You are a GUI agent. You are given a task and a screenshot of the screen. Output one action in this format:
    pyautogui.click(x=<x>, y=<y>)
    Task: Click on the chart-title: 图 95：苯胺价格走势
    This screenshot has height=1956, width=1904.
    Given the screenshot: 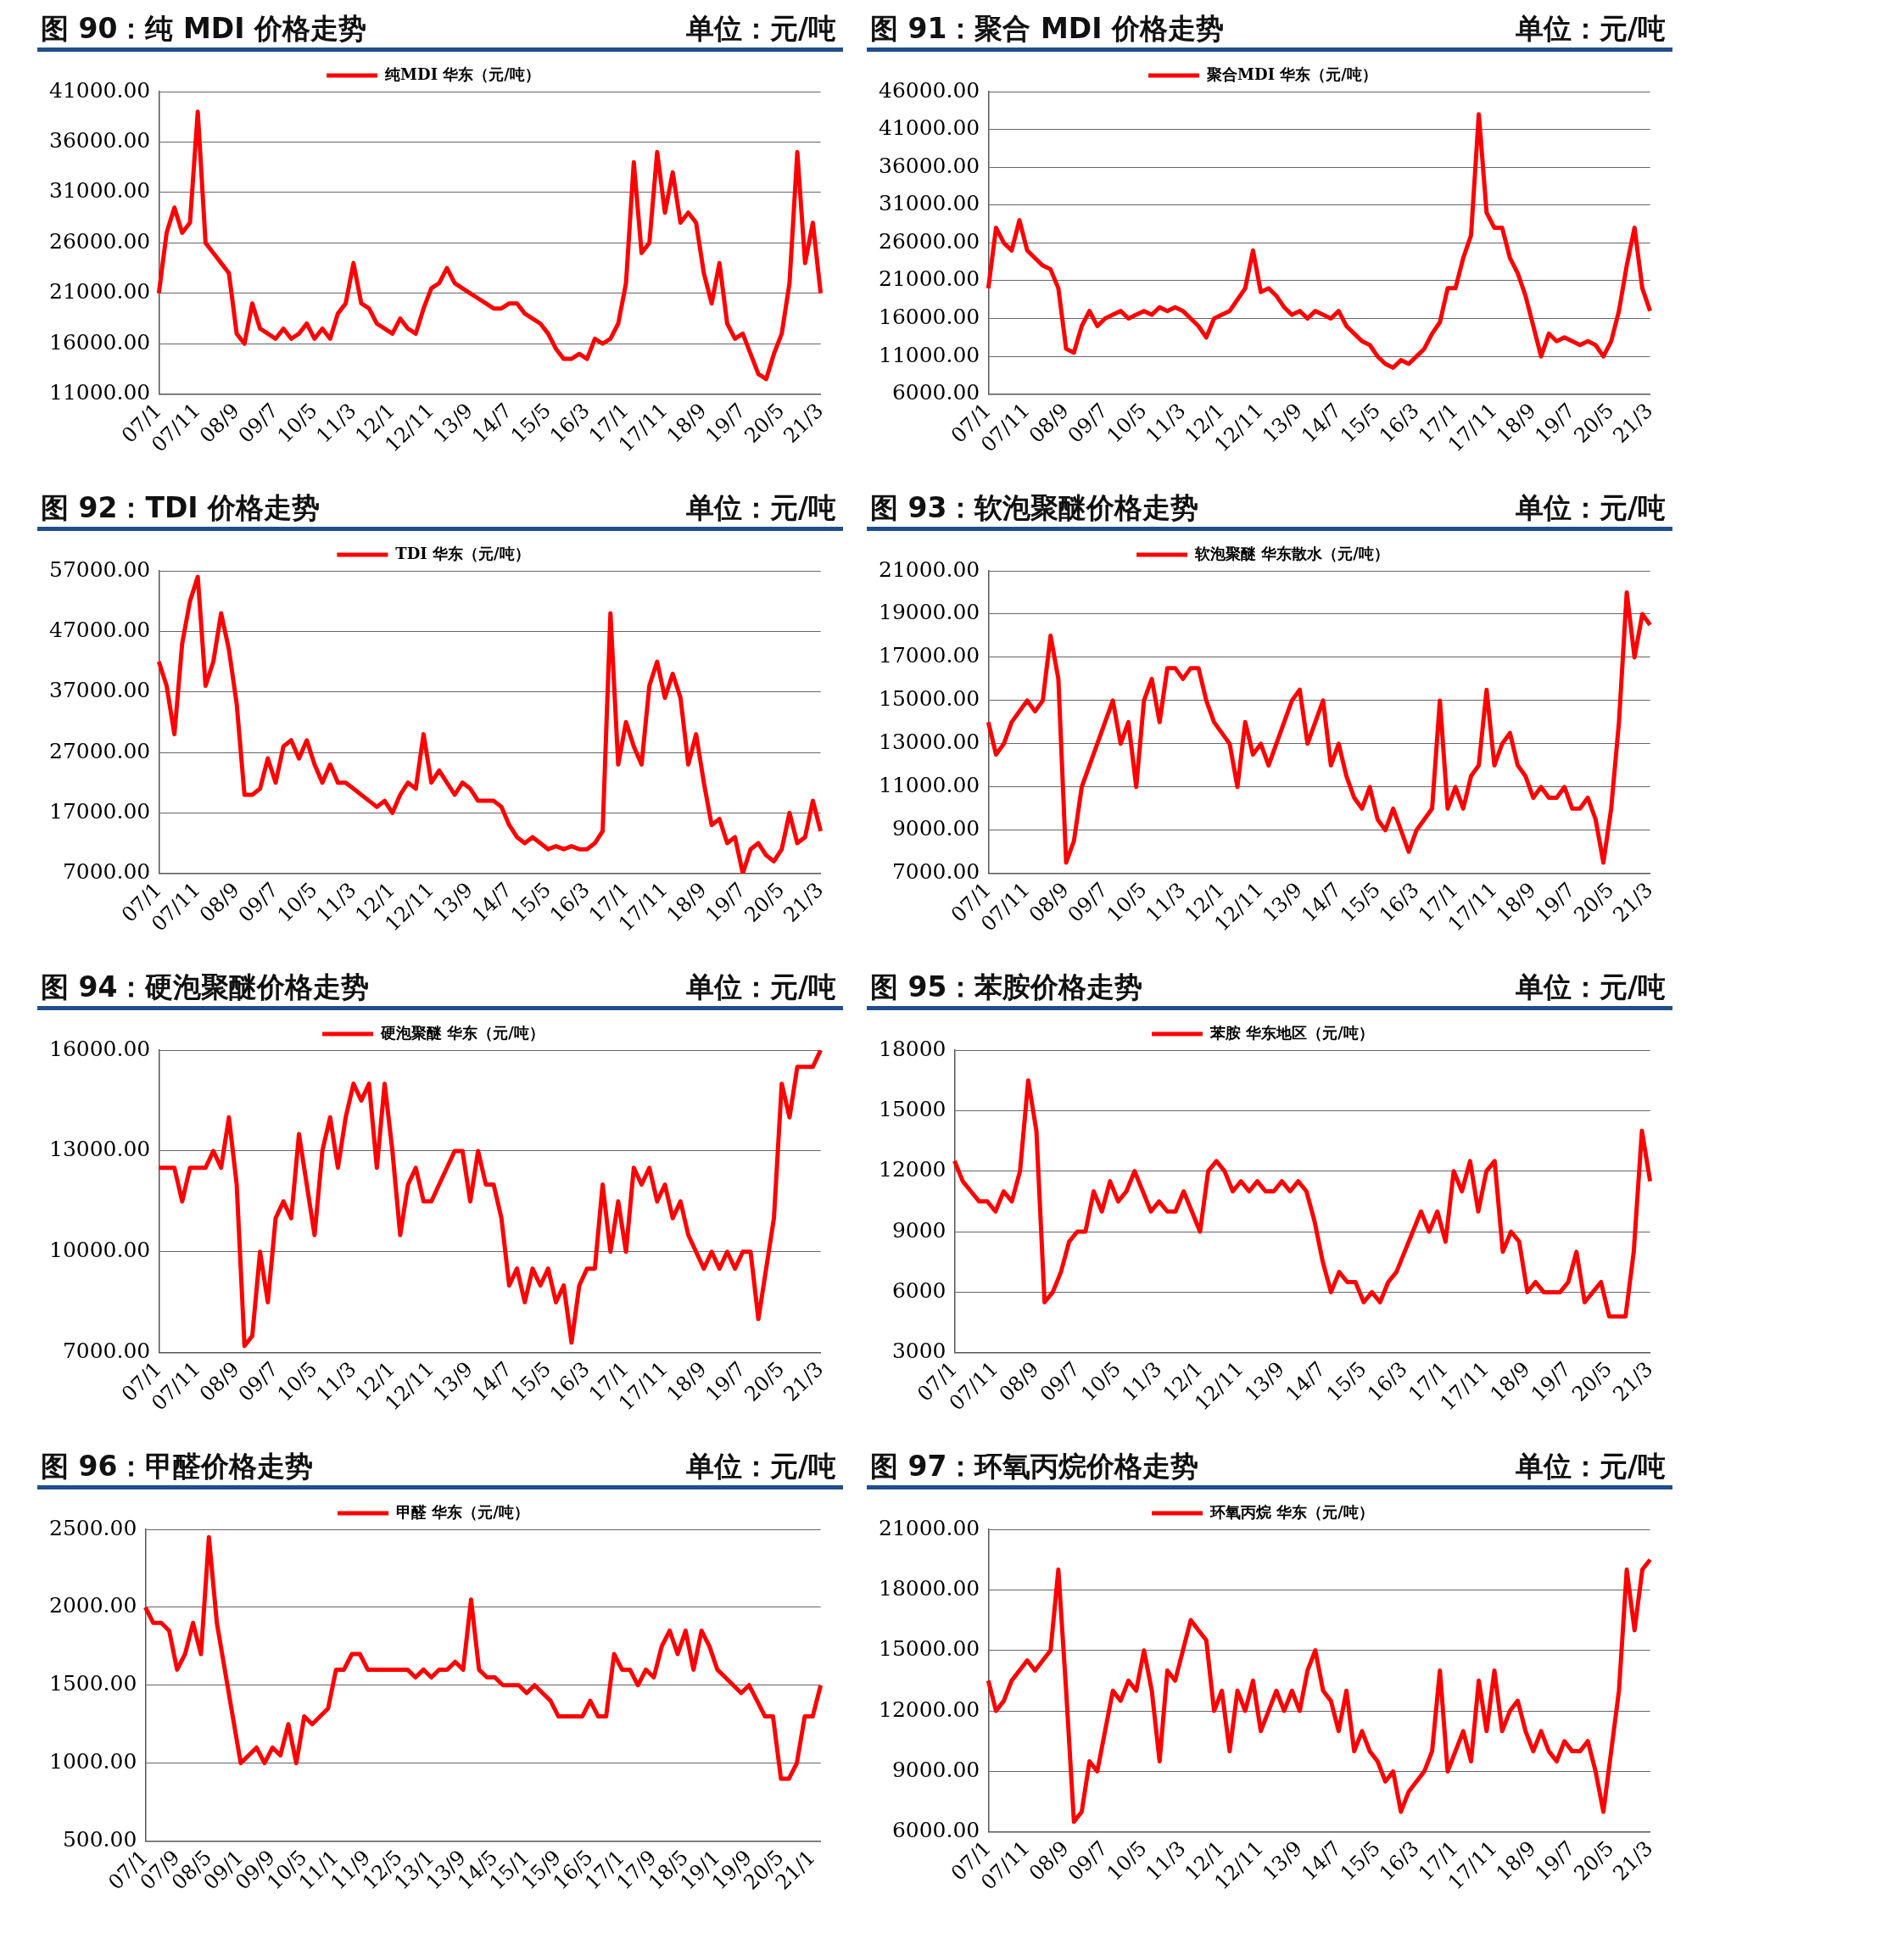 What is the action you would take?
    pyautogui.click(x=1007, y=988)
    